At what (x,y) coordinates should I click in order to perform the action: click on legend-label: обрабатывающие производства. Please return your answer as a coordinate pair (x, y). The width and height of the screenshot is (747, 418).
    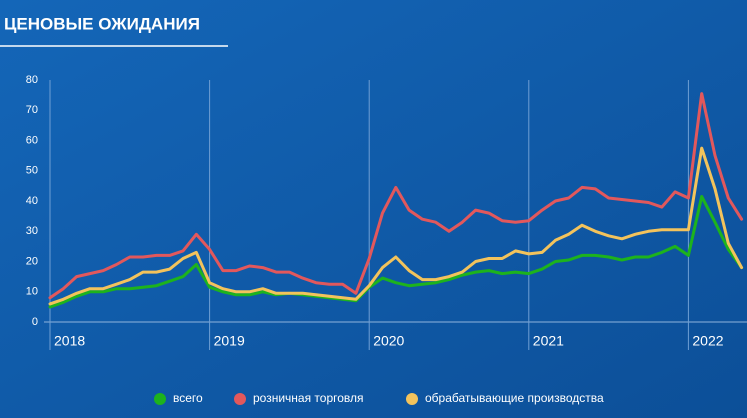
    Looking at the image, I should click on (514, 398).